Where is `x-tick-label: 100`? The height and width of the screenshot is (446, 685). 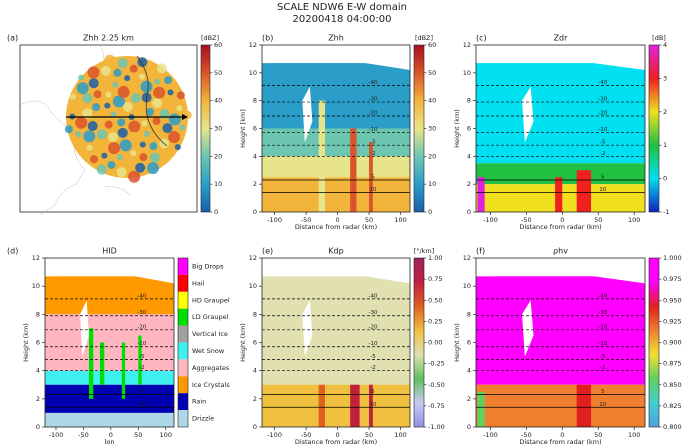
x-tick-label: 100 is located at coordinates (634, 435).